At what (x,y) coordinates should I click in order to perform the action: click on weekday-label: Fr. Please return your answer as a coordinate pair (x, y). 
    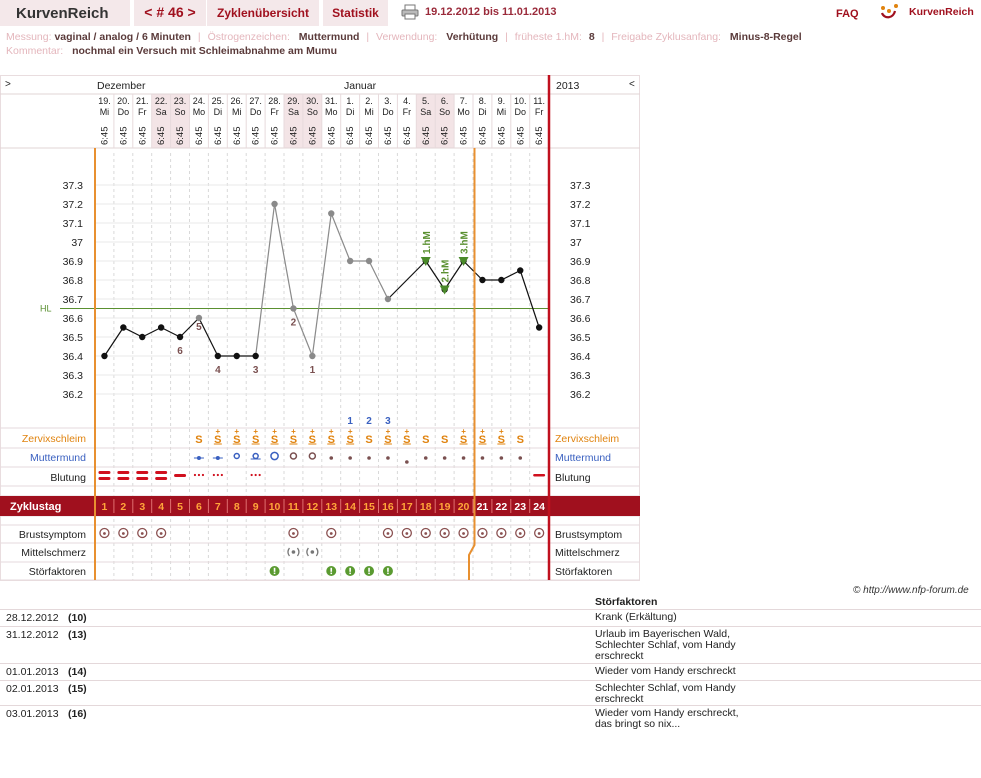
    Looking at the image, I should click on (142, 112).